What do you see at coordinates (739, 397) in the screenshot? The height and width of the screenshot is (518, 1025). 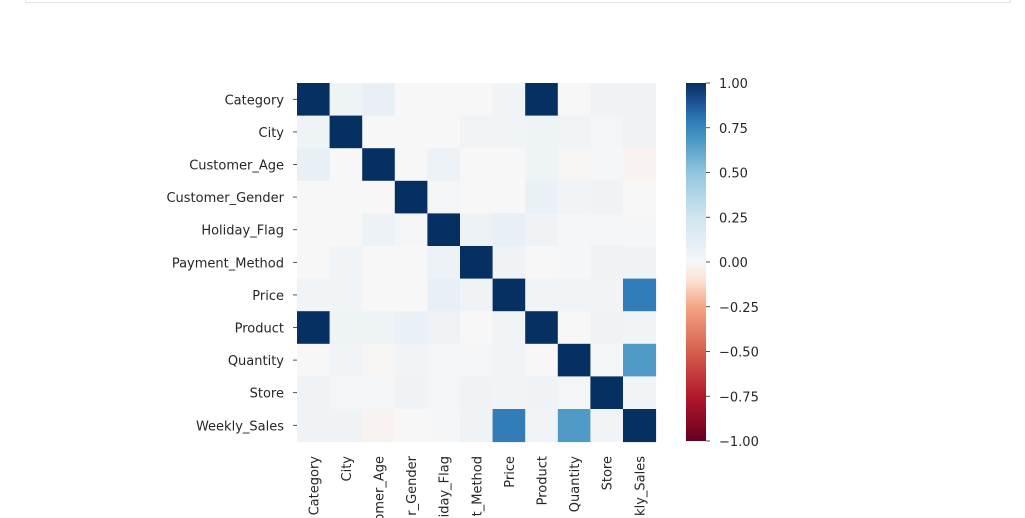 I see `colorbar-tick-label: −0.75` at bounding box center [739, 397].